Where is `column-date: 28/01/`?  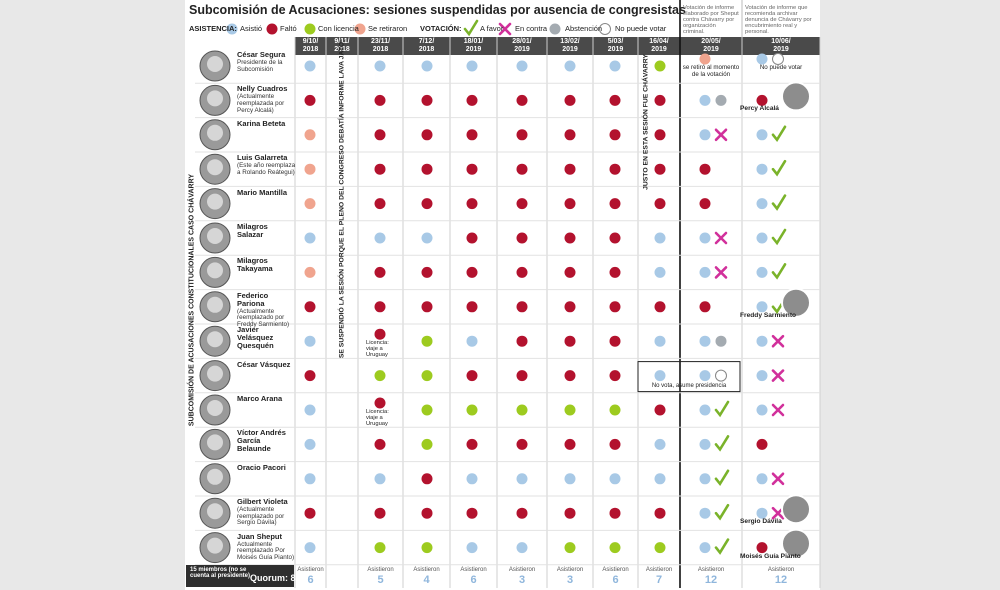 column-date: 28/01/ is located at coordinates (522, 41).